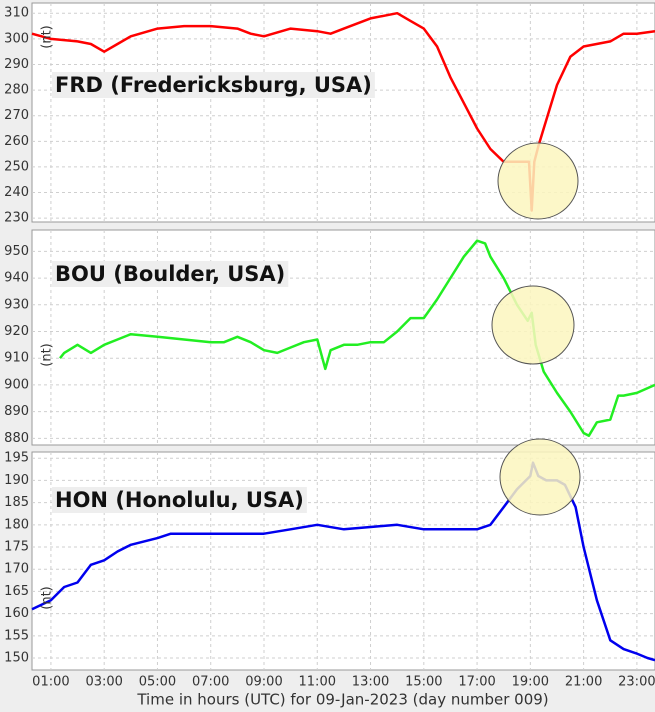 The width and height of the screenshot is (655, 712). Describe the element at coordinates (317, 682) in the screenshot. I see `x-tick-label: 11:00` at that location.